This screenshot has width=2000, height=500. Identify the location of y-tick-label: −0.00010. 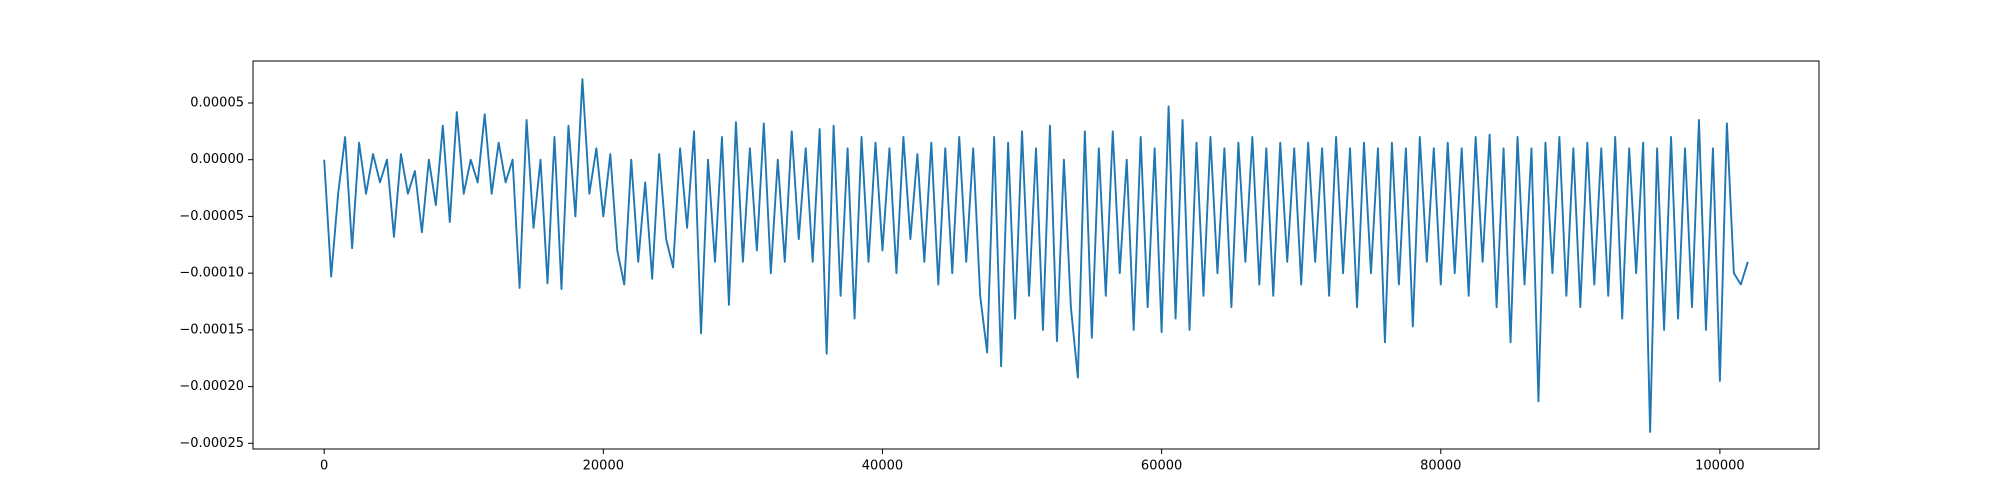
(211, 273).